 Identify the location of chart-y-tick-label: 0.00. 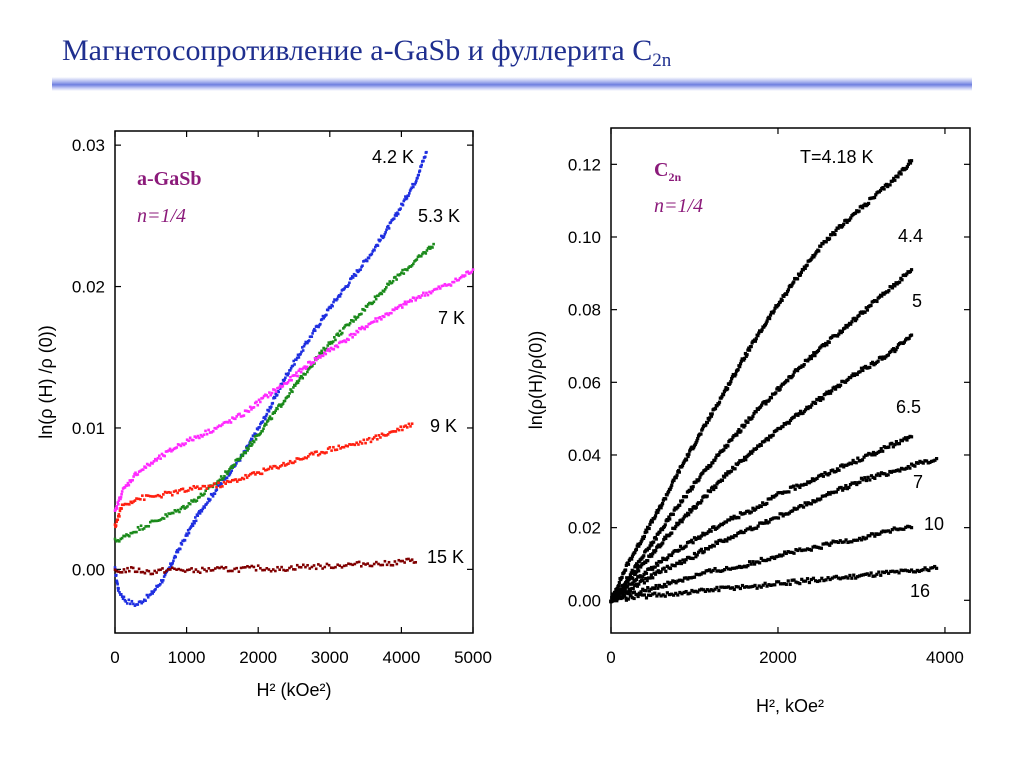
(88, 569).